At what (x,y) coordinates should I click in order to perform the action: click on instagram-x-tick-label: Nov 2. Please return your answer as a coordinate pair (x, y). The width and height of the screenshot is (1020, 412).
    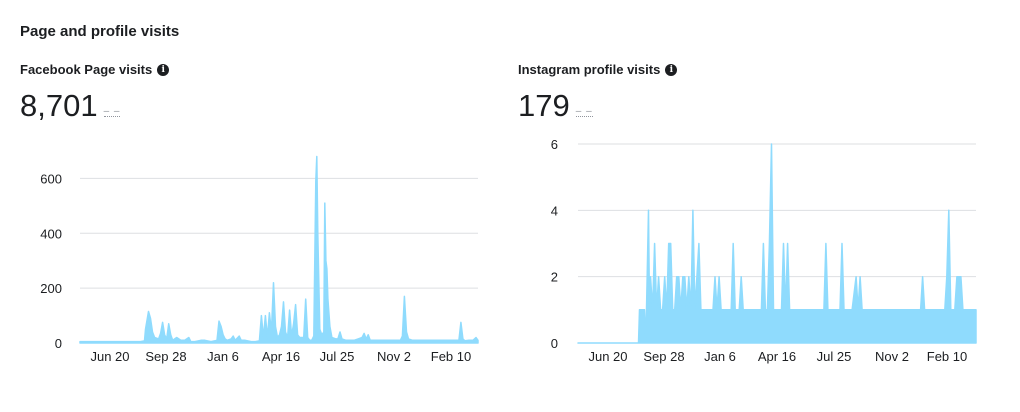
    Looking at the image, I should click on (892, 356).